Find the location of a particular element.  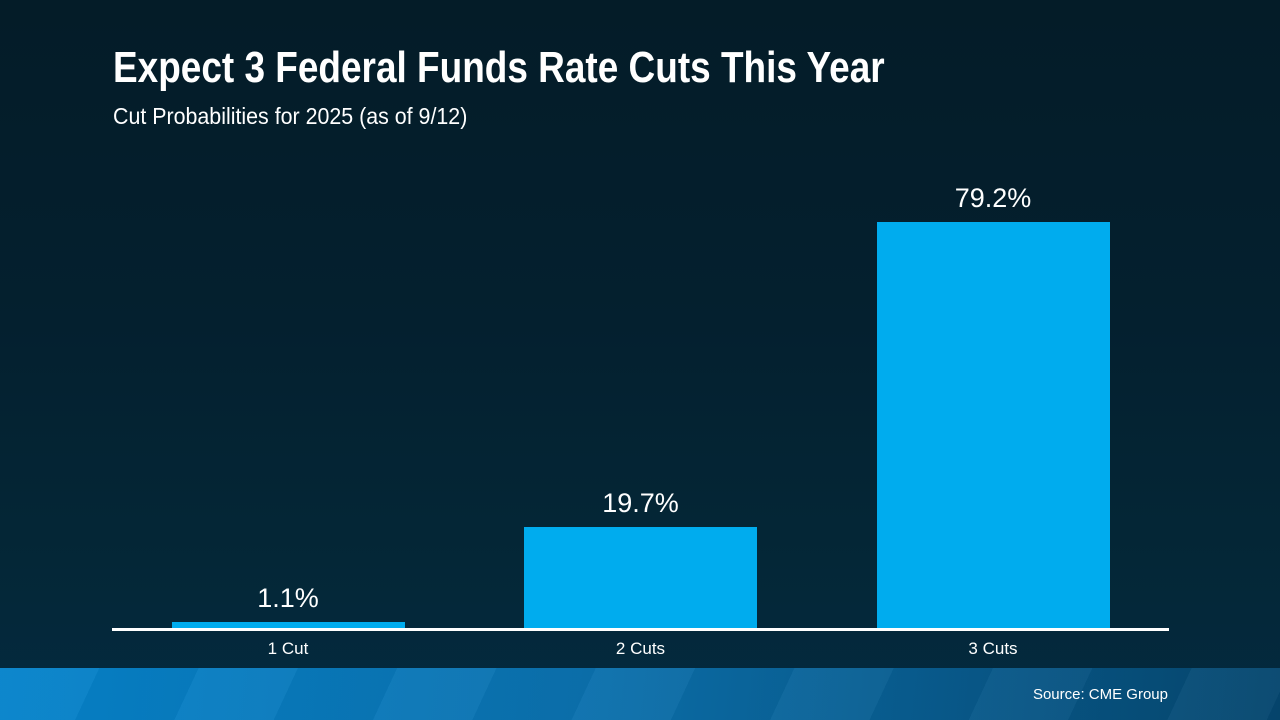

x-axis-line is located at coordinates (640, 629).